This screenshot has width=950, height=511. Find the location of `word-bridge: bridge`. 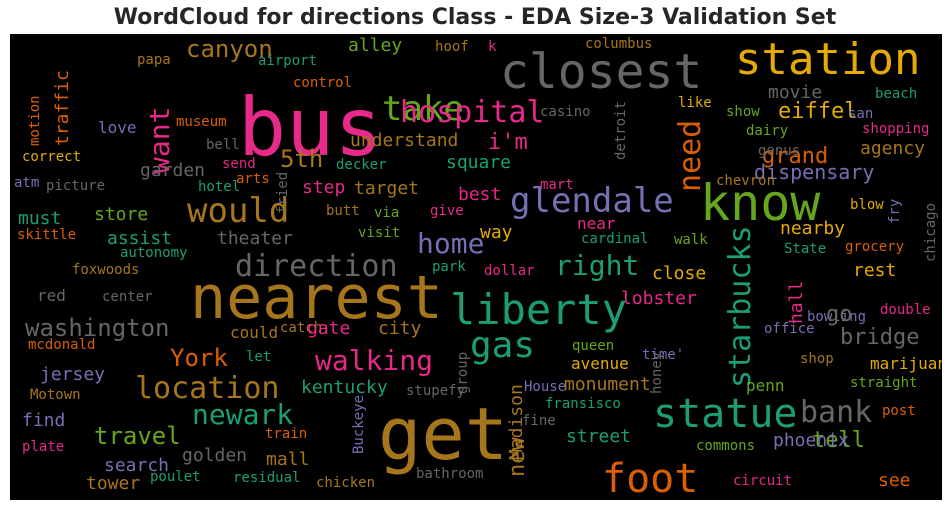

word-bridge: bridge is located at coordinates (880, 337).